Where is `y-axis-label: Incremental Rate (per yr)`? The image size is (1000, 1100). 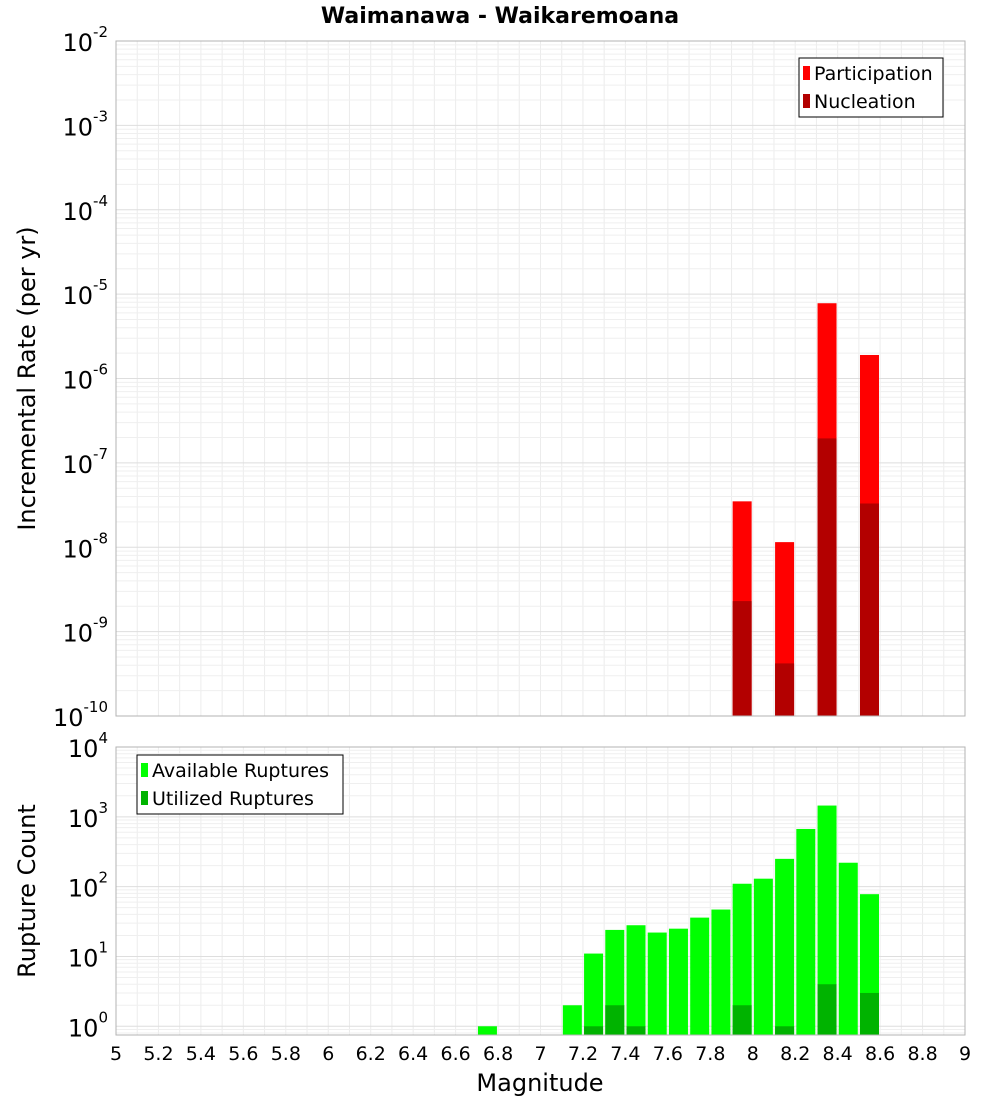
y-axis-label: Incremental Rate (per yr) is located at coordinates (27, 378).